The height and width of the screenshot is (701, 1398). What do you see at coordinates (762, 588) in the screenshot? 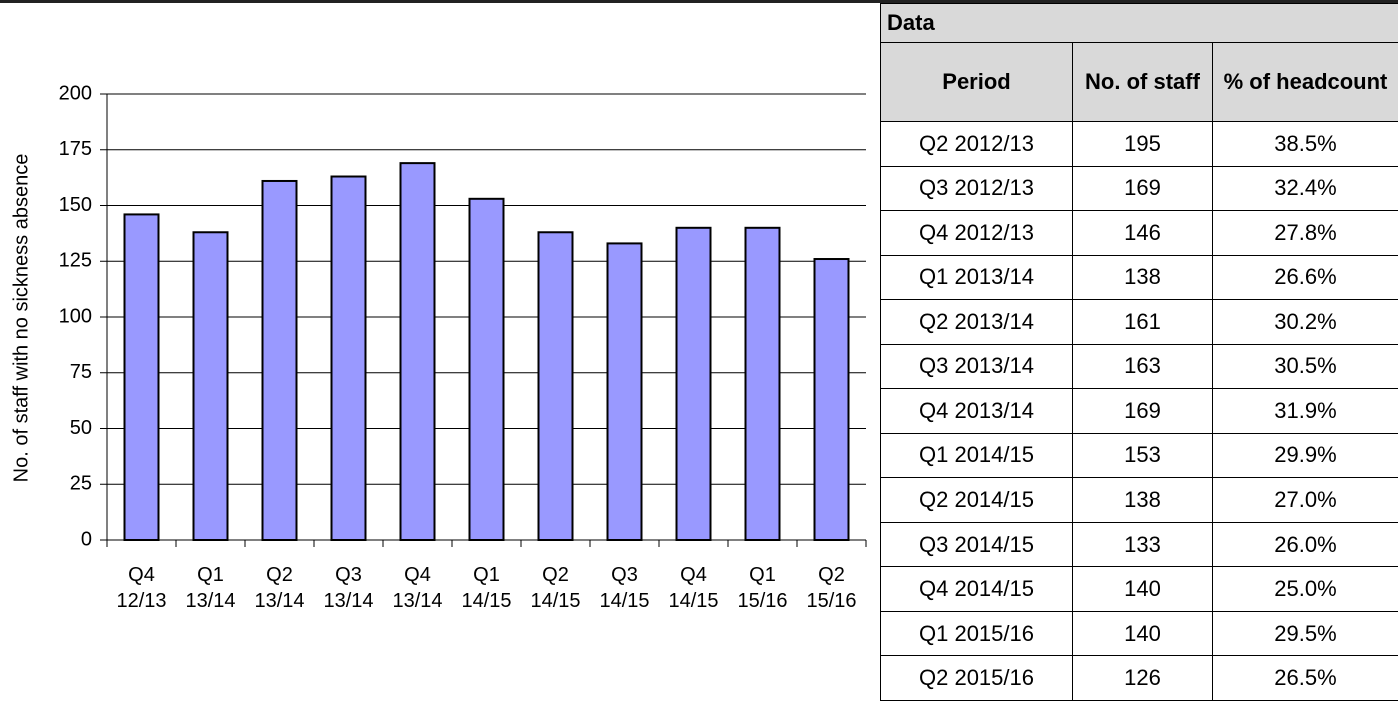
I see `x-tick-label: Q1 15/16` at bounding box center [762, 588].